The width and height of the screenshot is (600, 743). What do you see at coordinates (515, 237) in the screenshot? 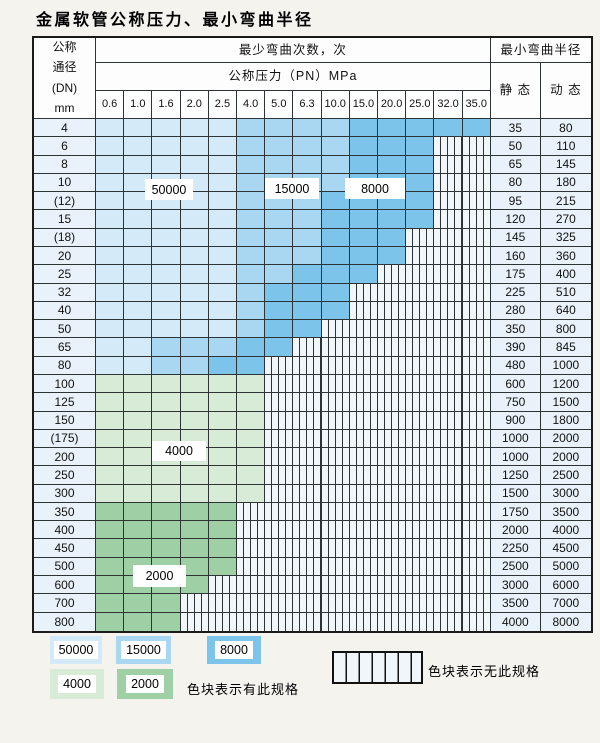
I see `static-radius-cell: 145` at bounding box center [515, 237].